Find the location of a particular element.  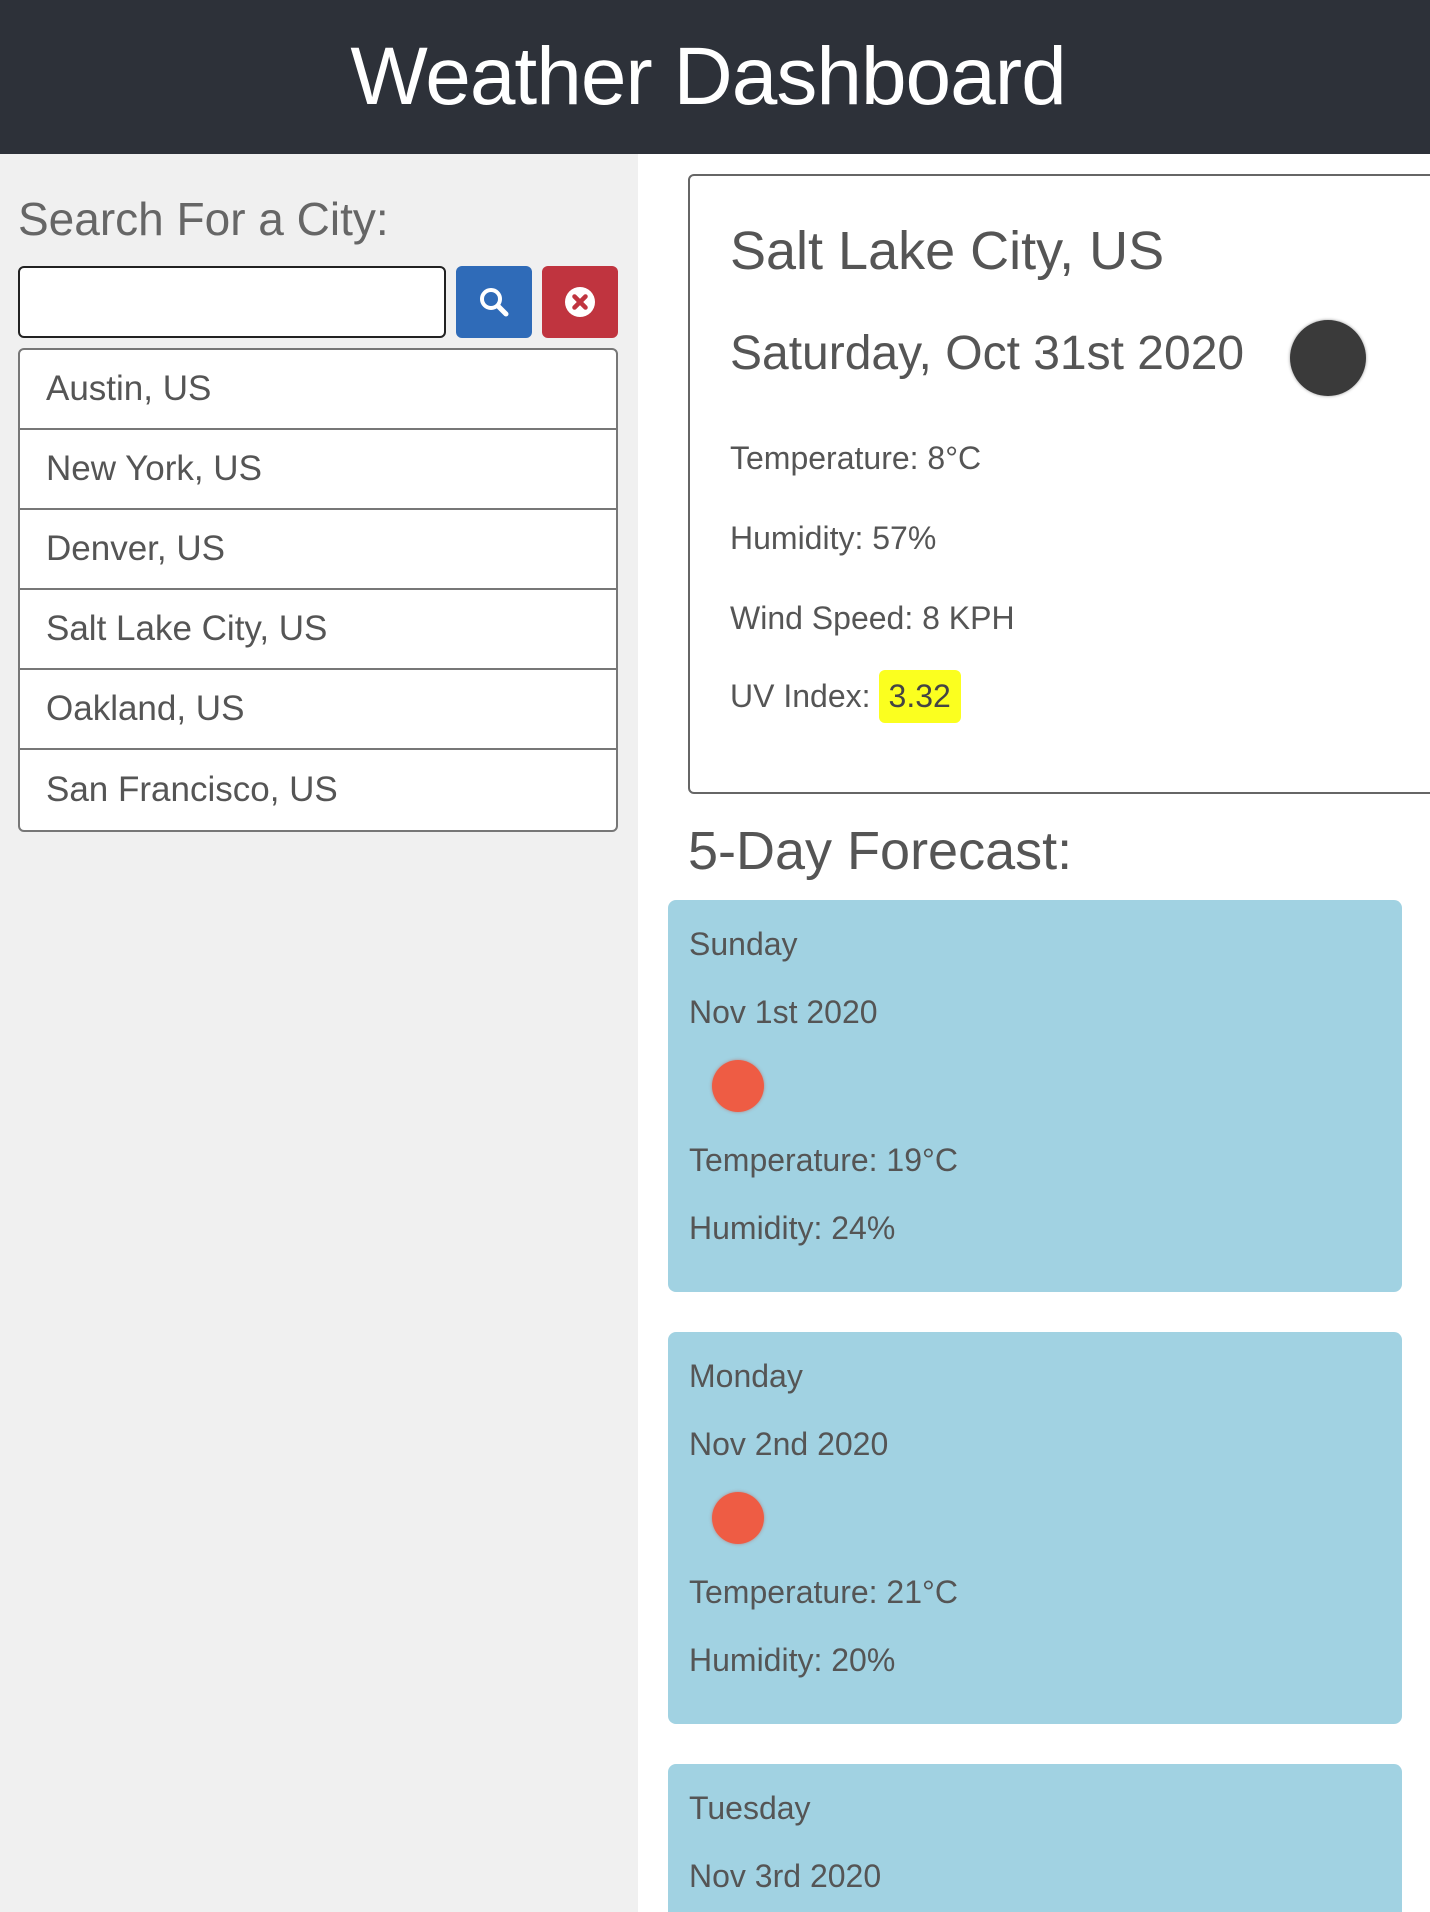

city-history-item: Oakland, US is located at coordinates (318, 710).